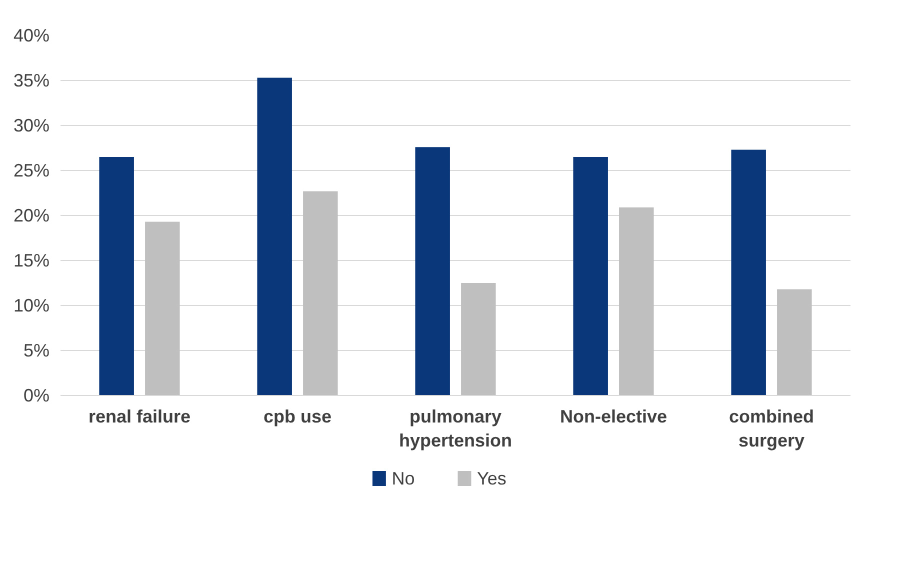 The image size is (905, 568). What do you see at coordinates (31, 306) in the screenshot?
I see `y-tick-label: 10%` at bounding box center [31, 306].